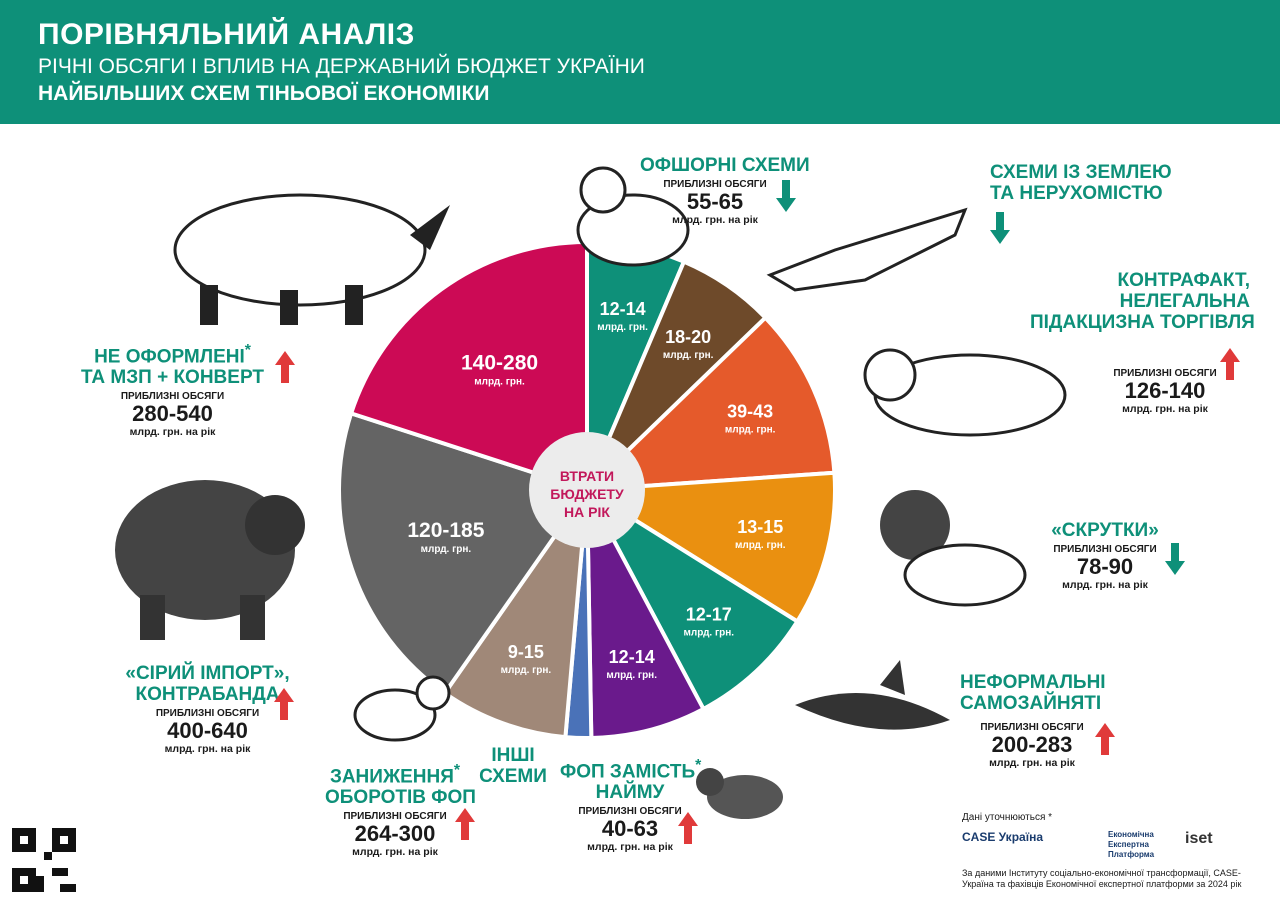 The image size is (1280, 905). I want to click on scheme-land-name-line2: ТА НЕРУХОМІСТЮ, so click(1076, 193).